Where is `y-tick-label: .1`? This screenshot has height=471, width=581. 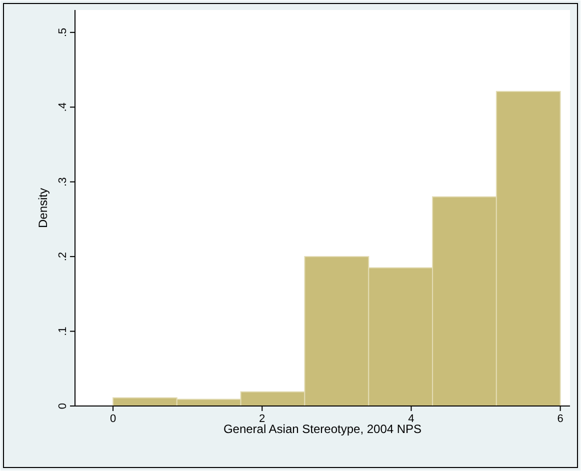
y-tick-label: .1 is located at coordinates (63, 331).